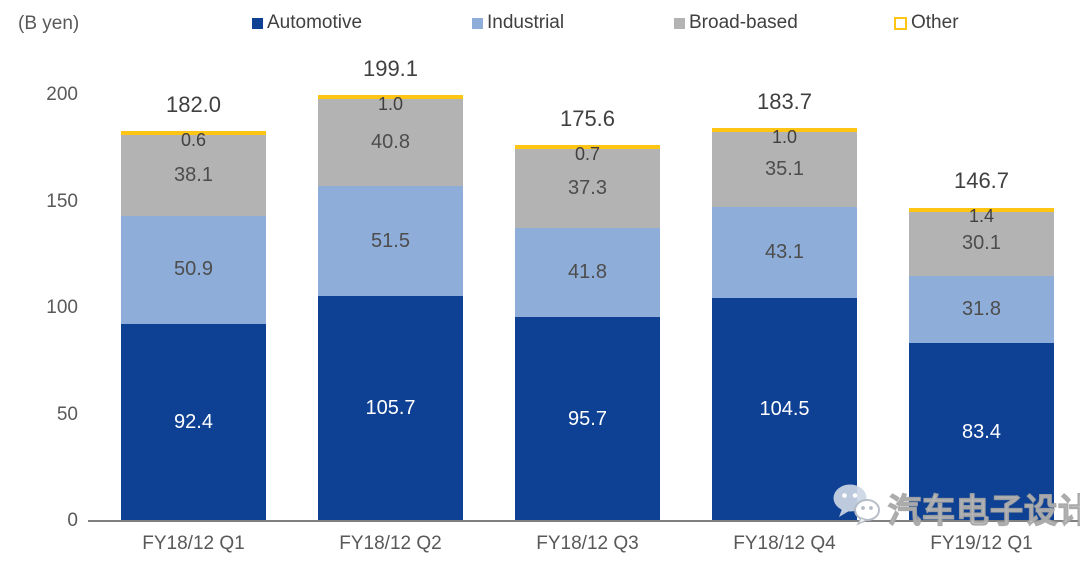  Describe the element at coordinates (72, 520) in the screenshot. I see `y-axis-tick: 0` at that location.